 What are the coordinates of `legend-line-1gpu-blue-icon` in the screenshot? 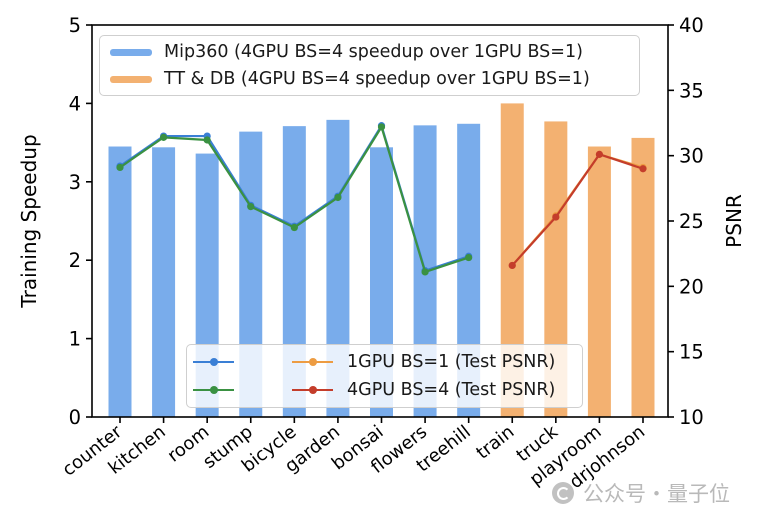 It's located at (213, 362).